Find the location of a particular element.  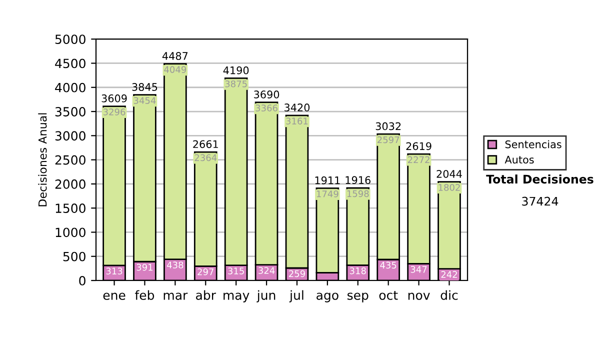

x-tick-label: abr is located at coordinates (206, 295).